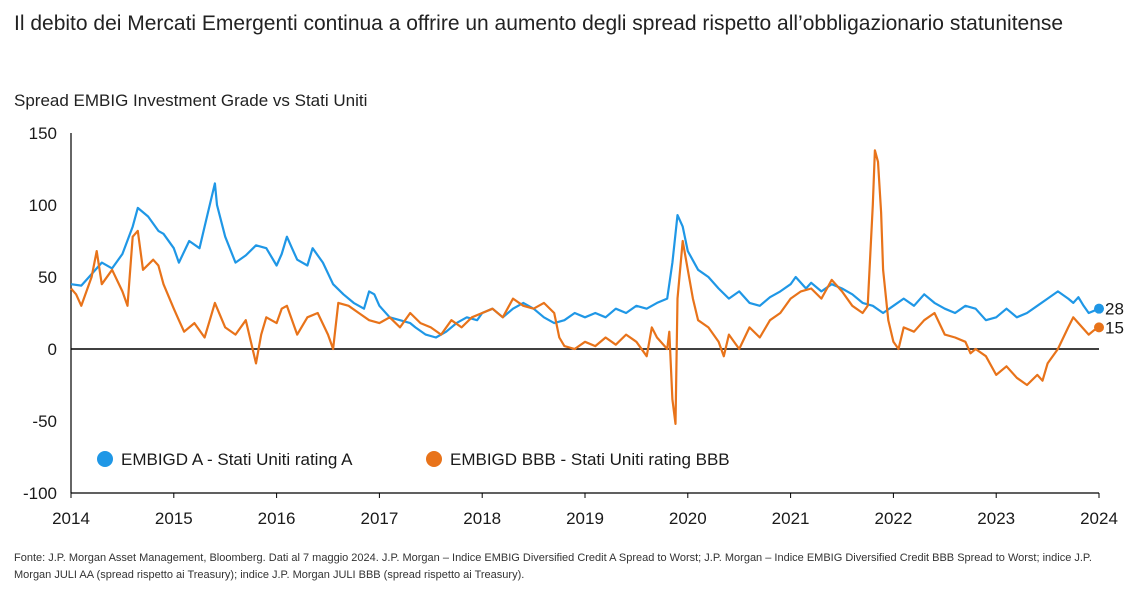  What do you see at coordinates (482, 518) in the screenshot?
I see `x-tick-label: 2018` at bounding box center [482, 518].